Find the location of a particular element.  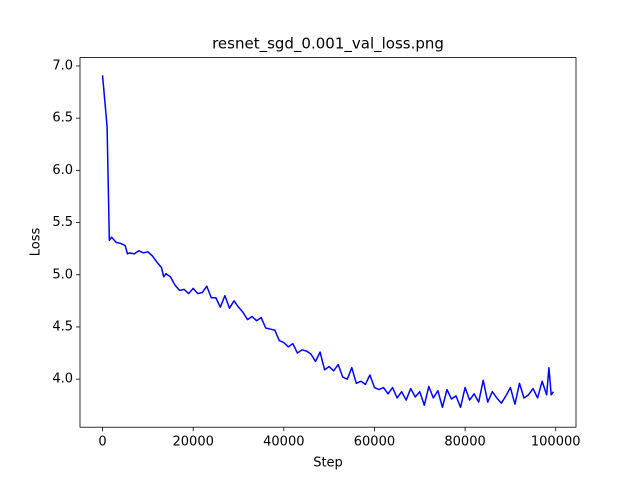

y-axis-label: Loss is located at coordinates (36, 242).